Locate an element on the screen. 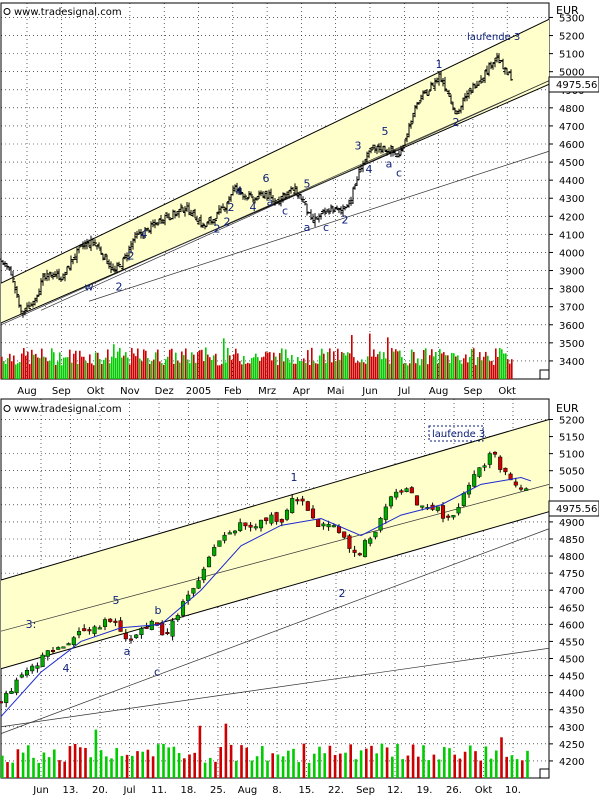 The image size is (599, 802). bottom-last-price: 4975.56 is located at coordinates (576, 509).